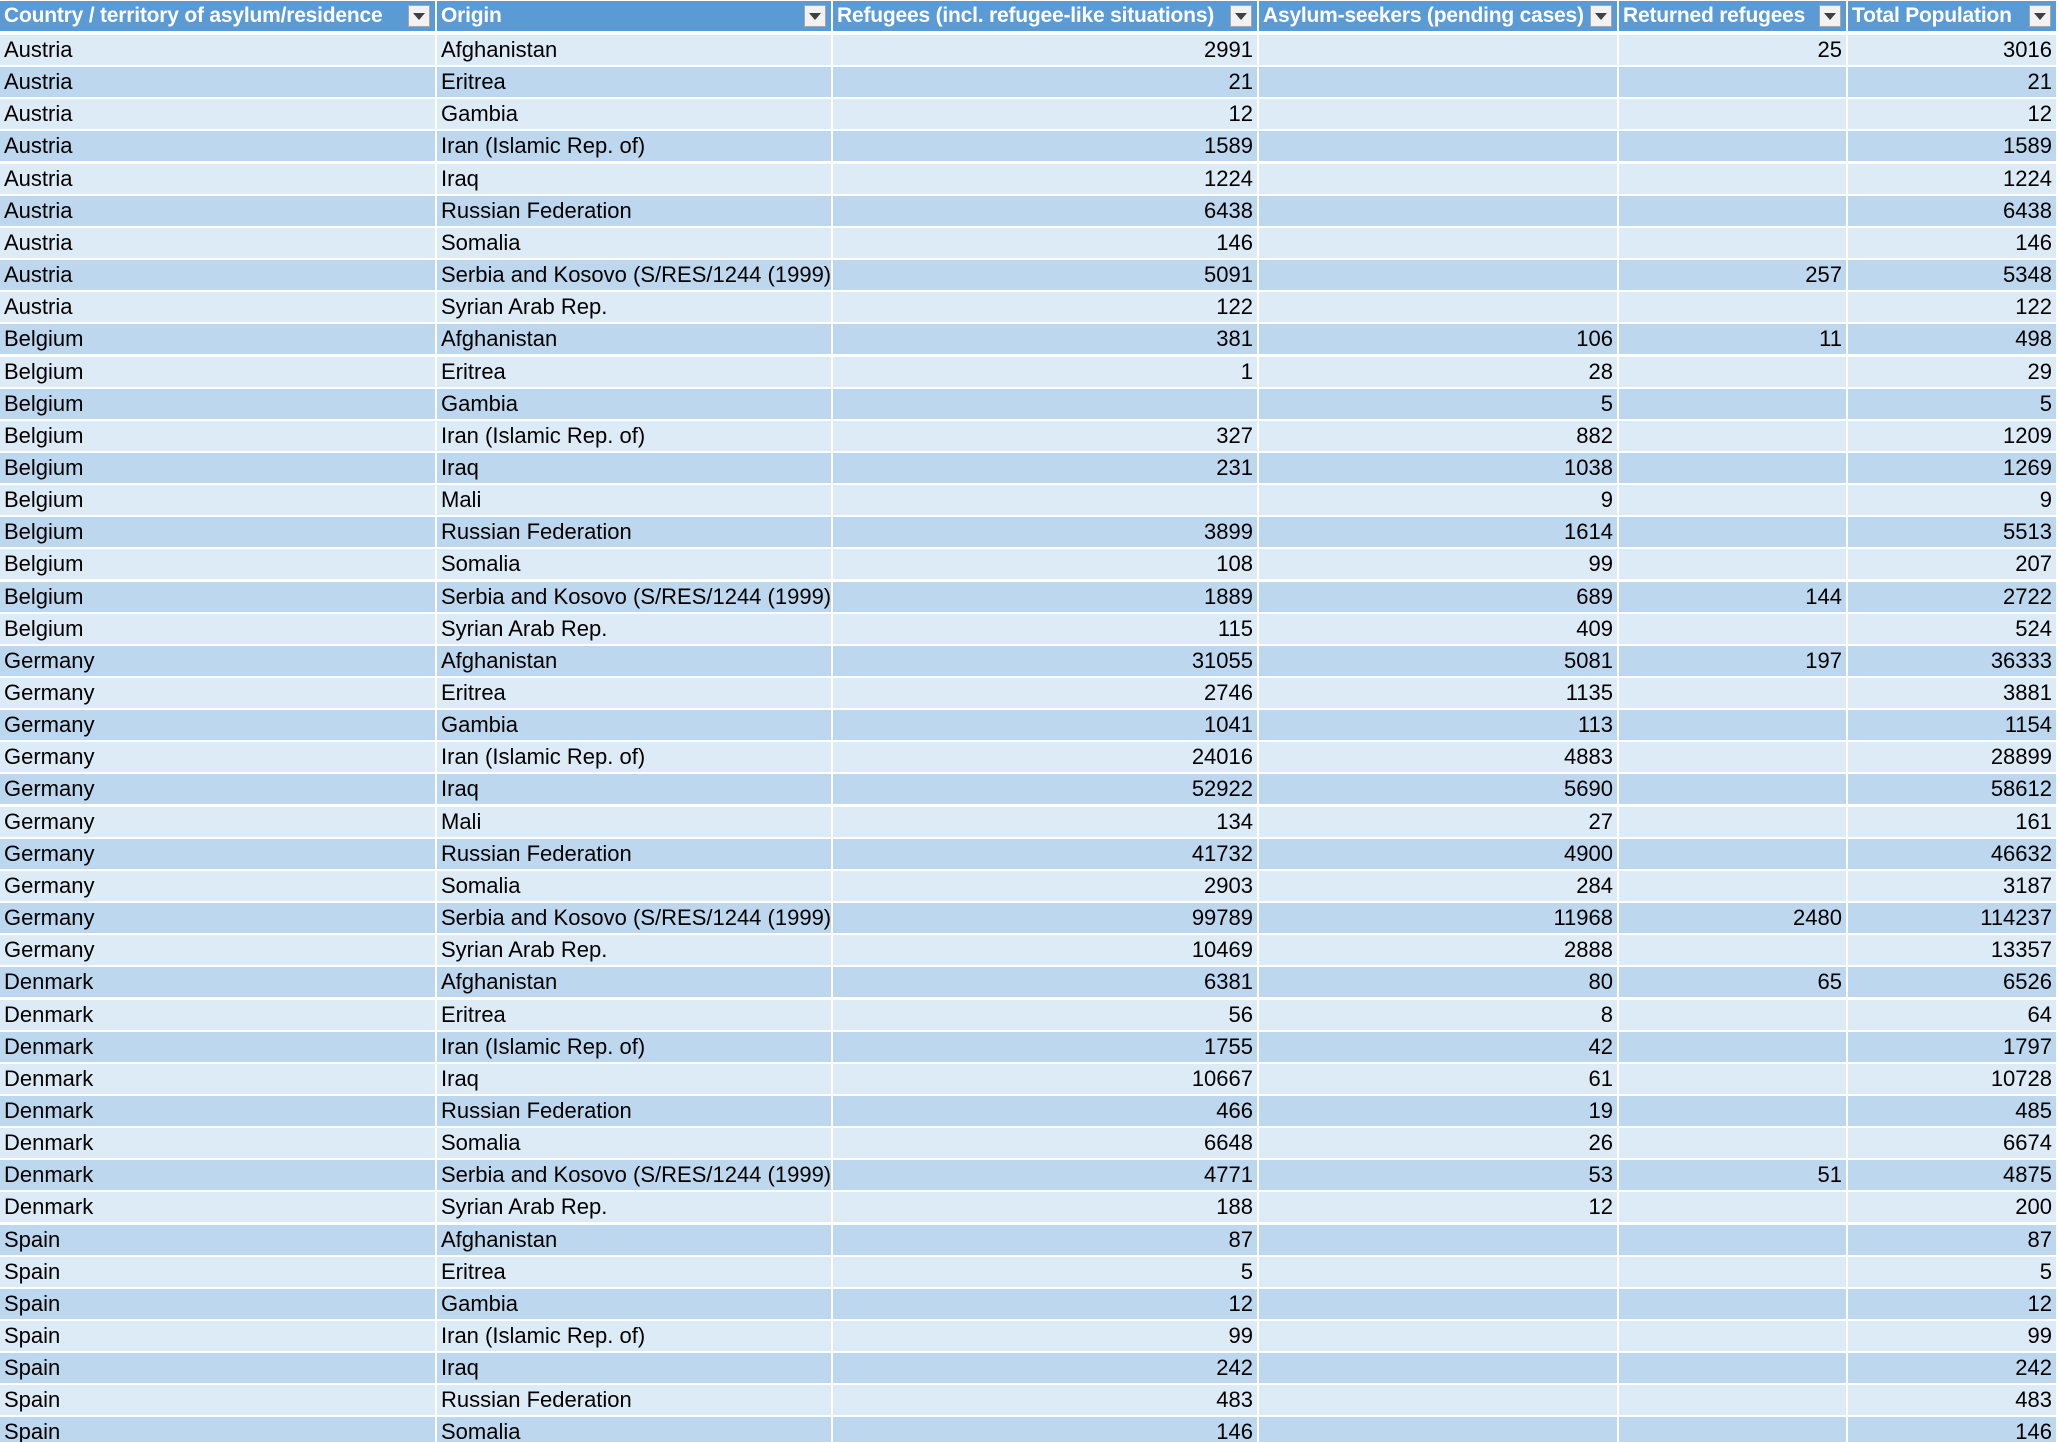 The image size is (2058, 1442). I want to click on cell-refugees: 1224, so click(1046, 179).